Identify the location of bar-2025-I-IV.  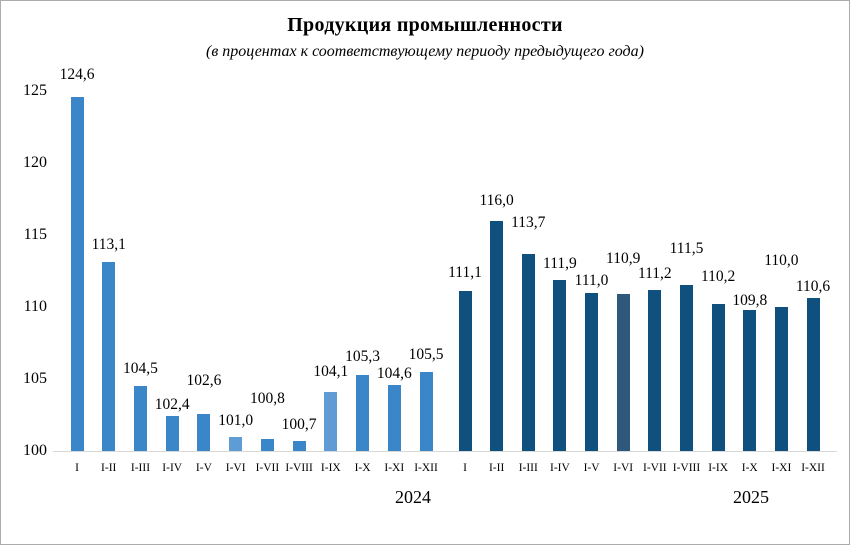
(560, 365).